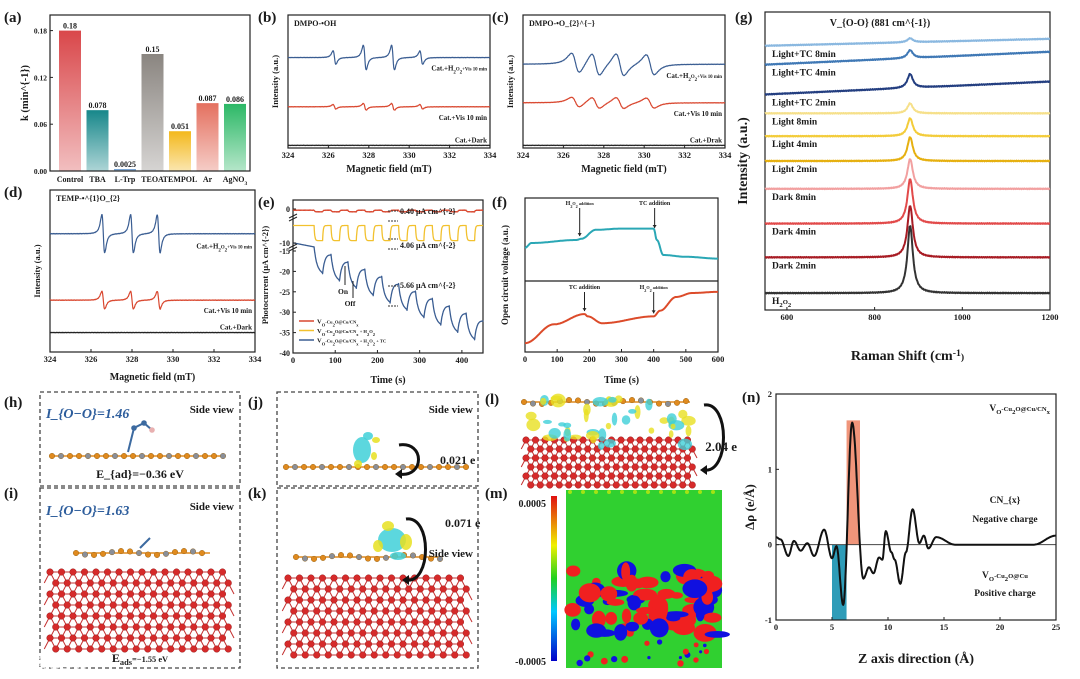 The height and width of the screenshot is (679, 1080). Describe the element at coordinates (139, 610) in the screenshot. I see `cu2o-slab` at that location.